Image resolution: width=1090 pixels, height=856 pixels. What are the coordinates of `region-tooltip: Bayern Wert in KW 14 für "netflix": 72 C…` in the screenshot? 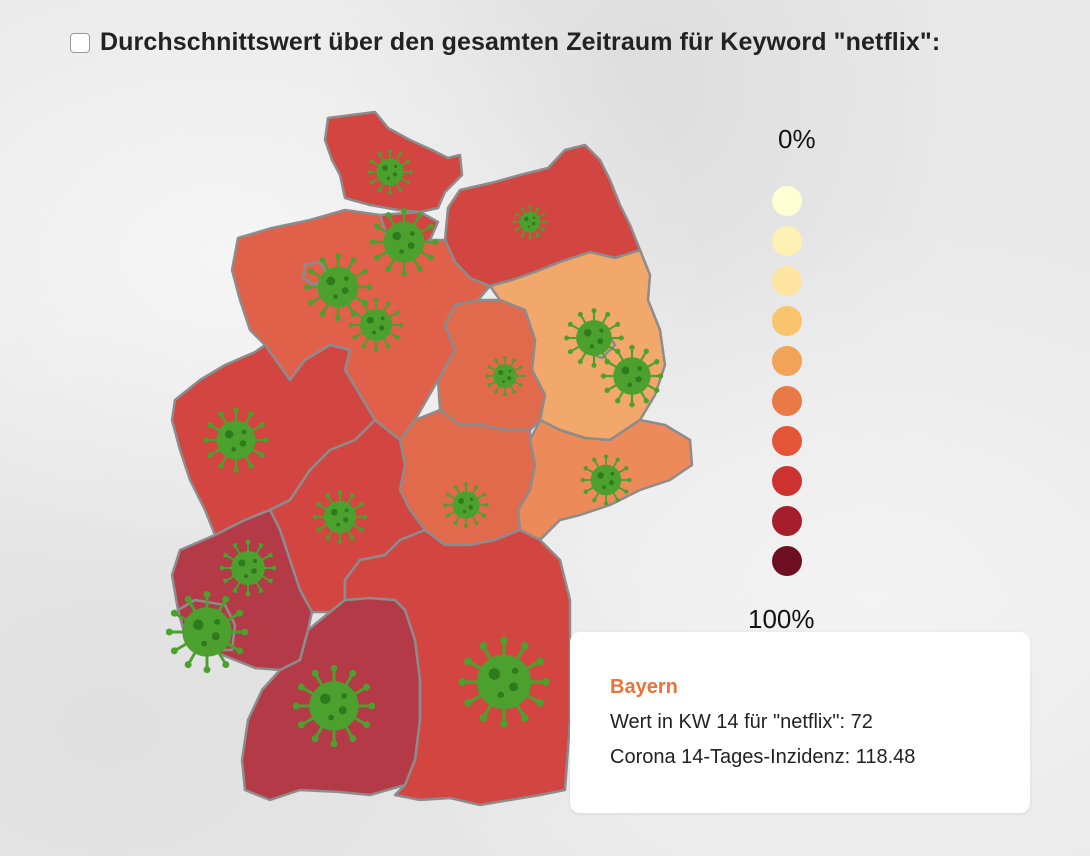 It's located at (800, 722).